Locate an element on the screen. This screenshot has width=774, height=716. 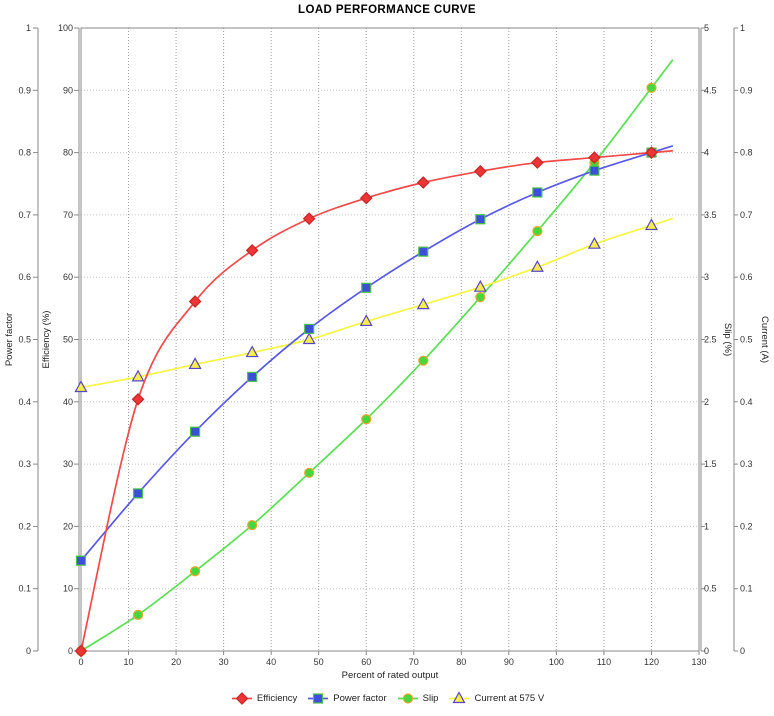
power-factor-tick-label: 1 is located at coordinates (28, 28).